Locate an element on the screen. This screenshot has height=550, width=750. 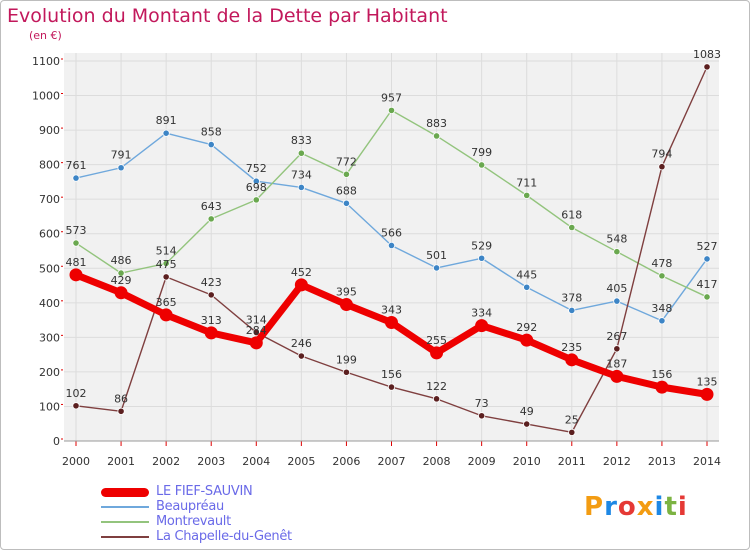
legend-item: La Chapelle-du-Genêt is located at coordinates (281, 537).